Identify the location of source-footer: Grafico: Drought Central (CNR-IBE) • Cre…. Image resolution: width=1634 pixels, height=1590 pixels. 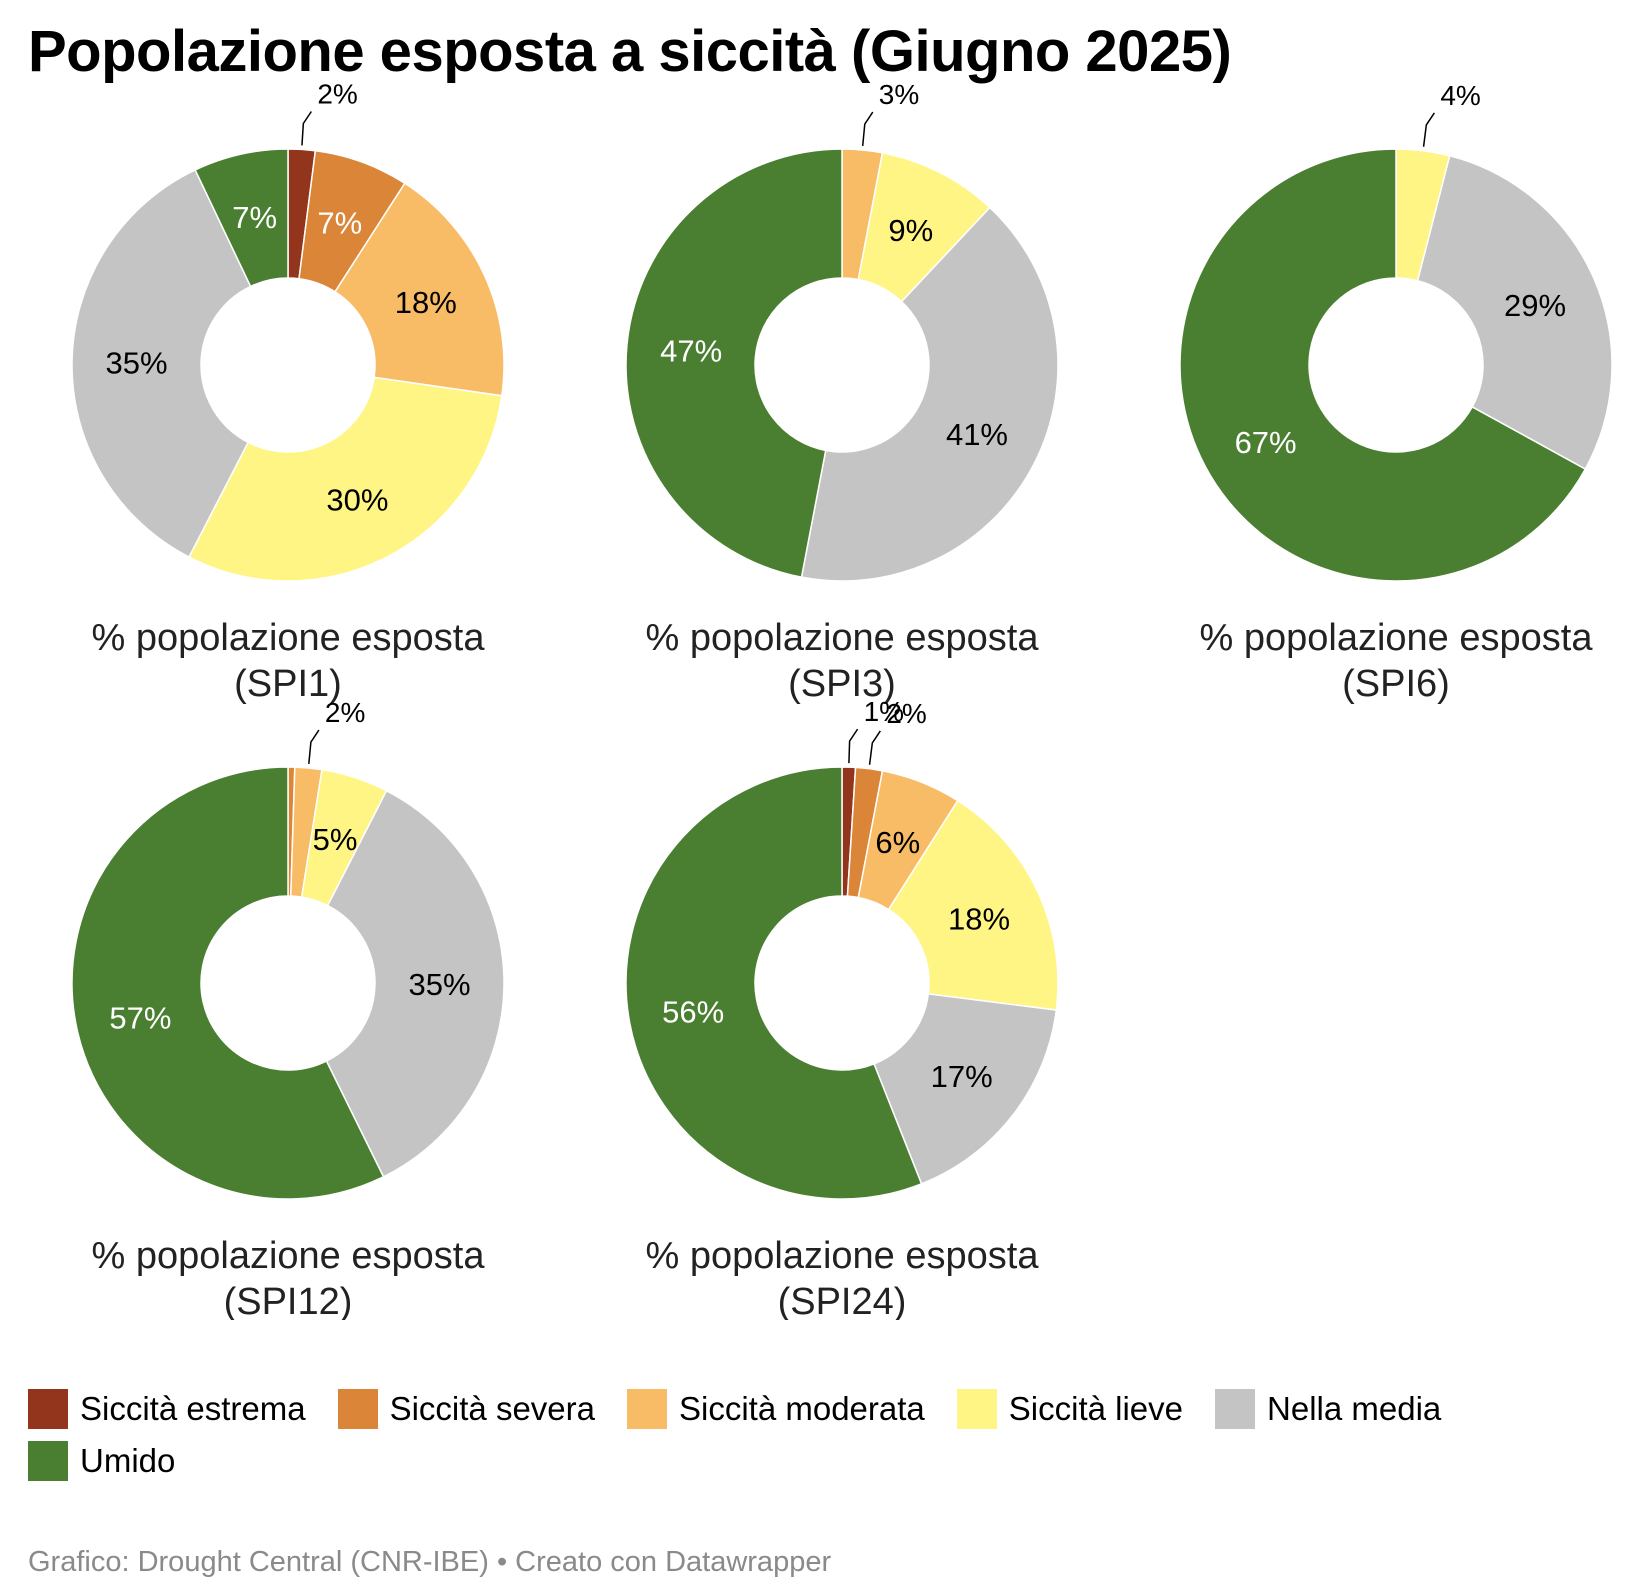
(430, 1562).